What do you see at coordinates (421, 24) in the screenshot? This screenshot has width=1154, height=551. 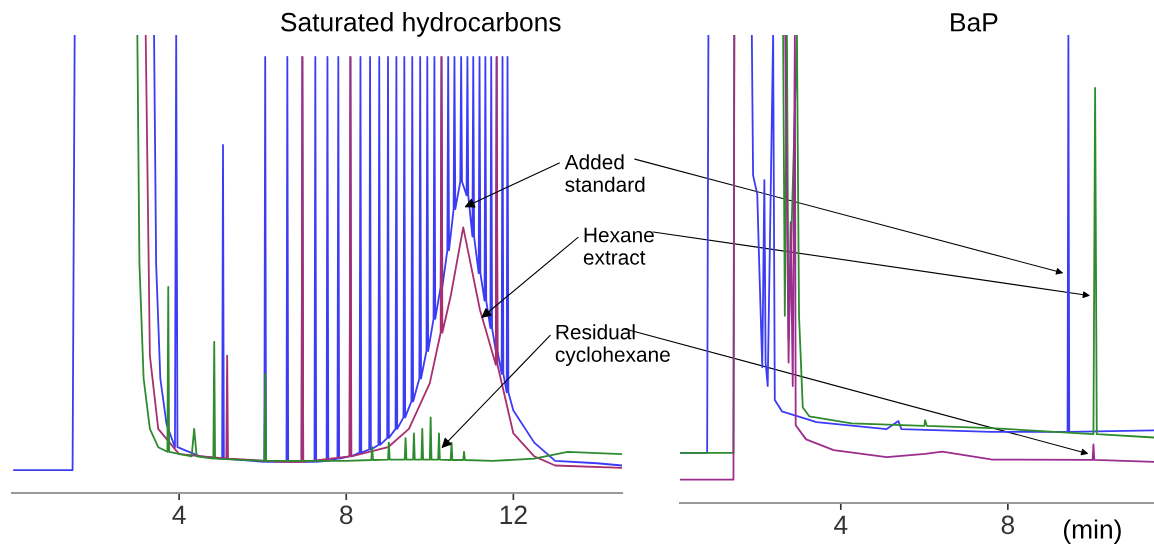 I see `chart-title: Saturated hydrocarbons` at bounding box center [421, 24].